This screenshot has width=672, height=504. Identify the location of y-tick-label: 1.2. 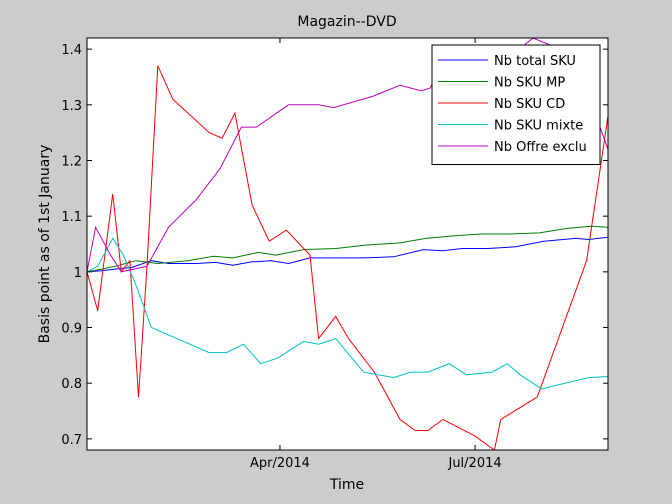
(71, 161).